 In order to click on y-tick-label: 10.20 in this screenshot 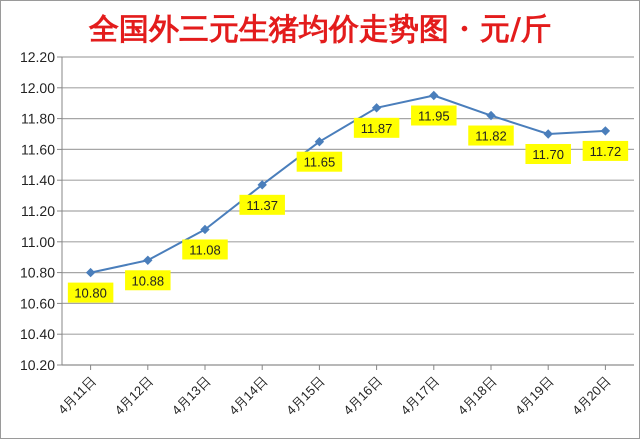, I will do `click(38, 364)`.